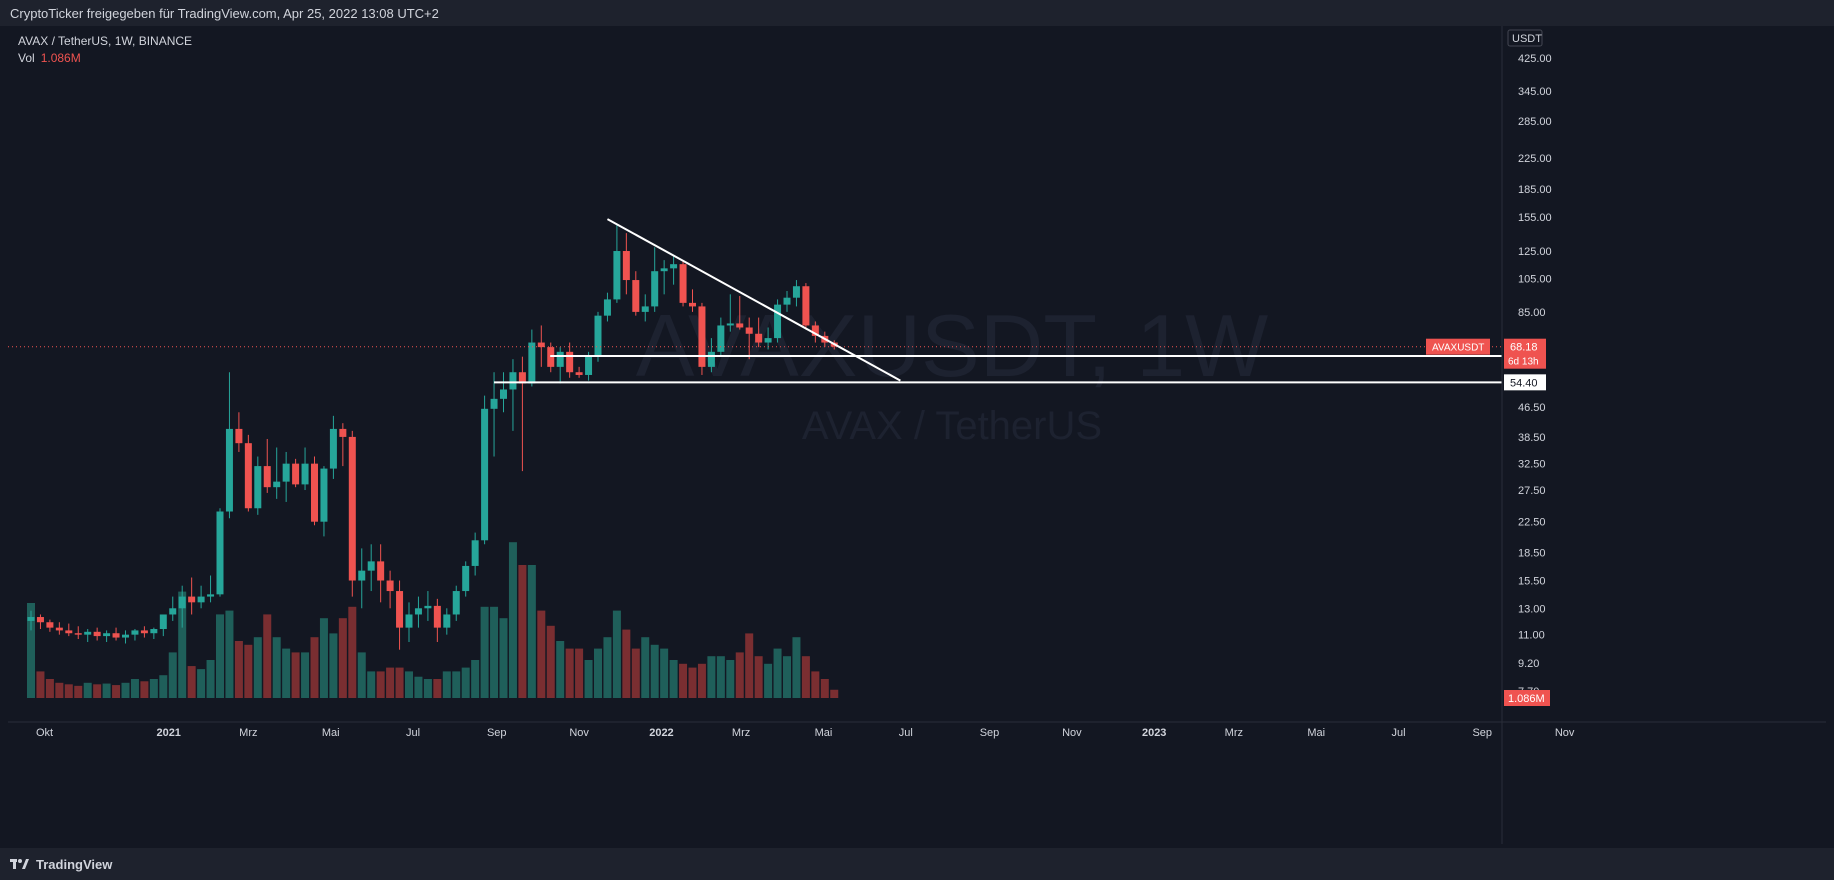  Describe the element at coordinates (61, 864) in the screenshot. I see `tradingview-brand: TradingView` at that location.